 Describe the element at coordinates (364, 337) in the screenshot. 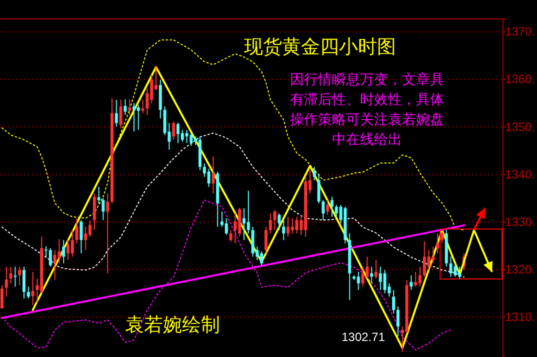

I see `annotation: 1302.71` at that location.